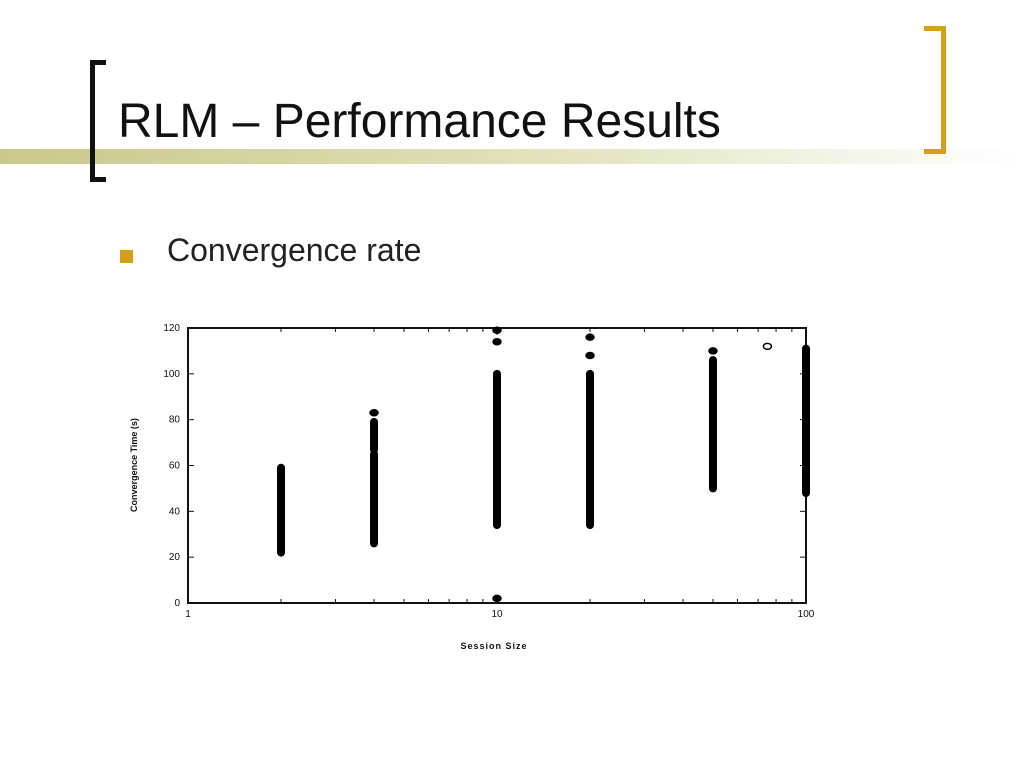 The width and height of the screenshot is (1024, 768). What do you see at coordinates (175, 420) in the screenshot?
I see `y-tick-label: 80` at bounding box center [175, 420].